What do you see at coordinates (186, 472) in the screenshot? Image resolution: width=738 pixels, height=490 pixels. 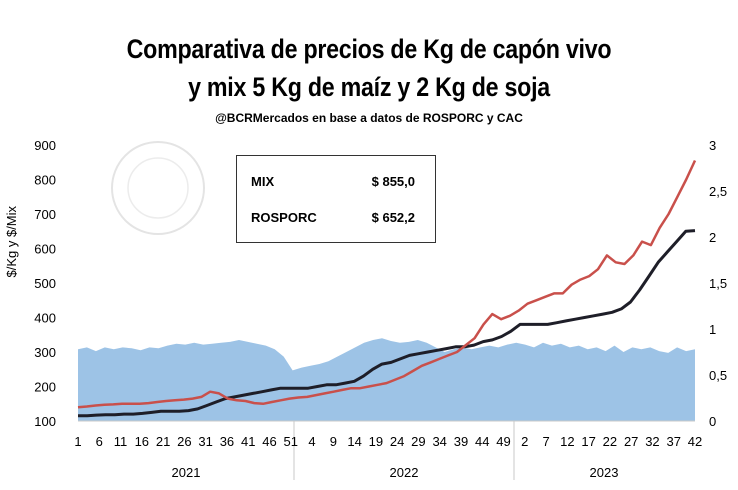 I see `year-label: 2021` at bounding box center [186, 472].